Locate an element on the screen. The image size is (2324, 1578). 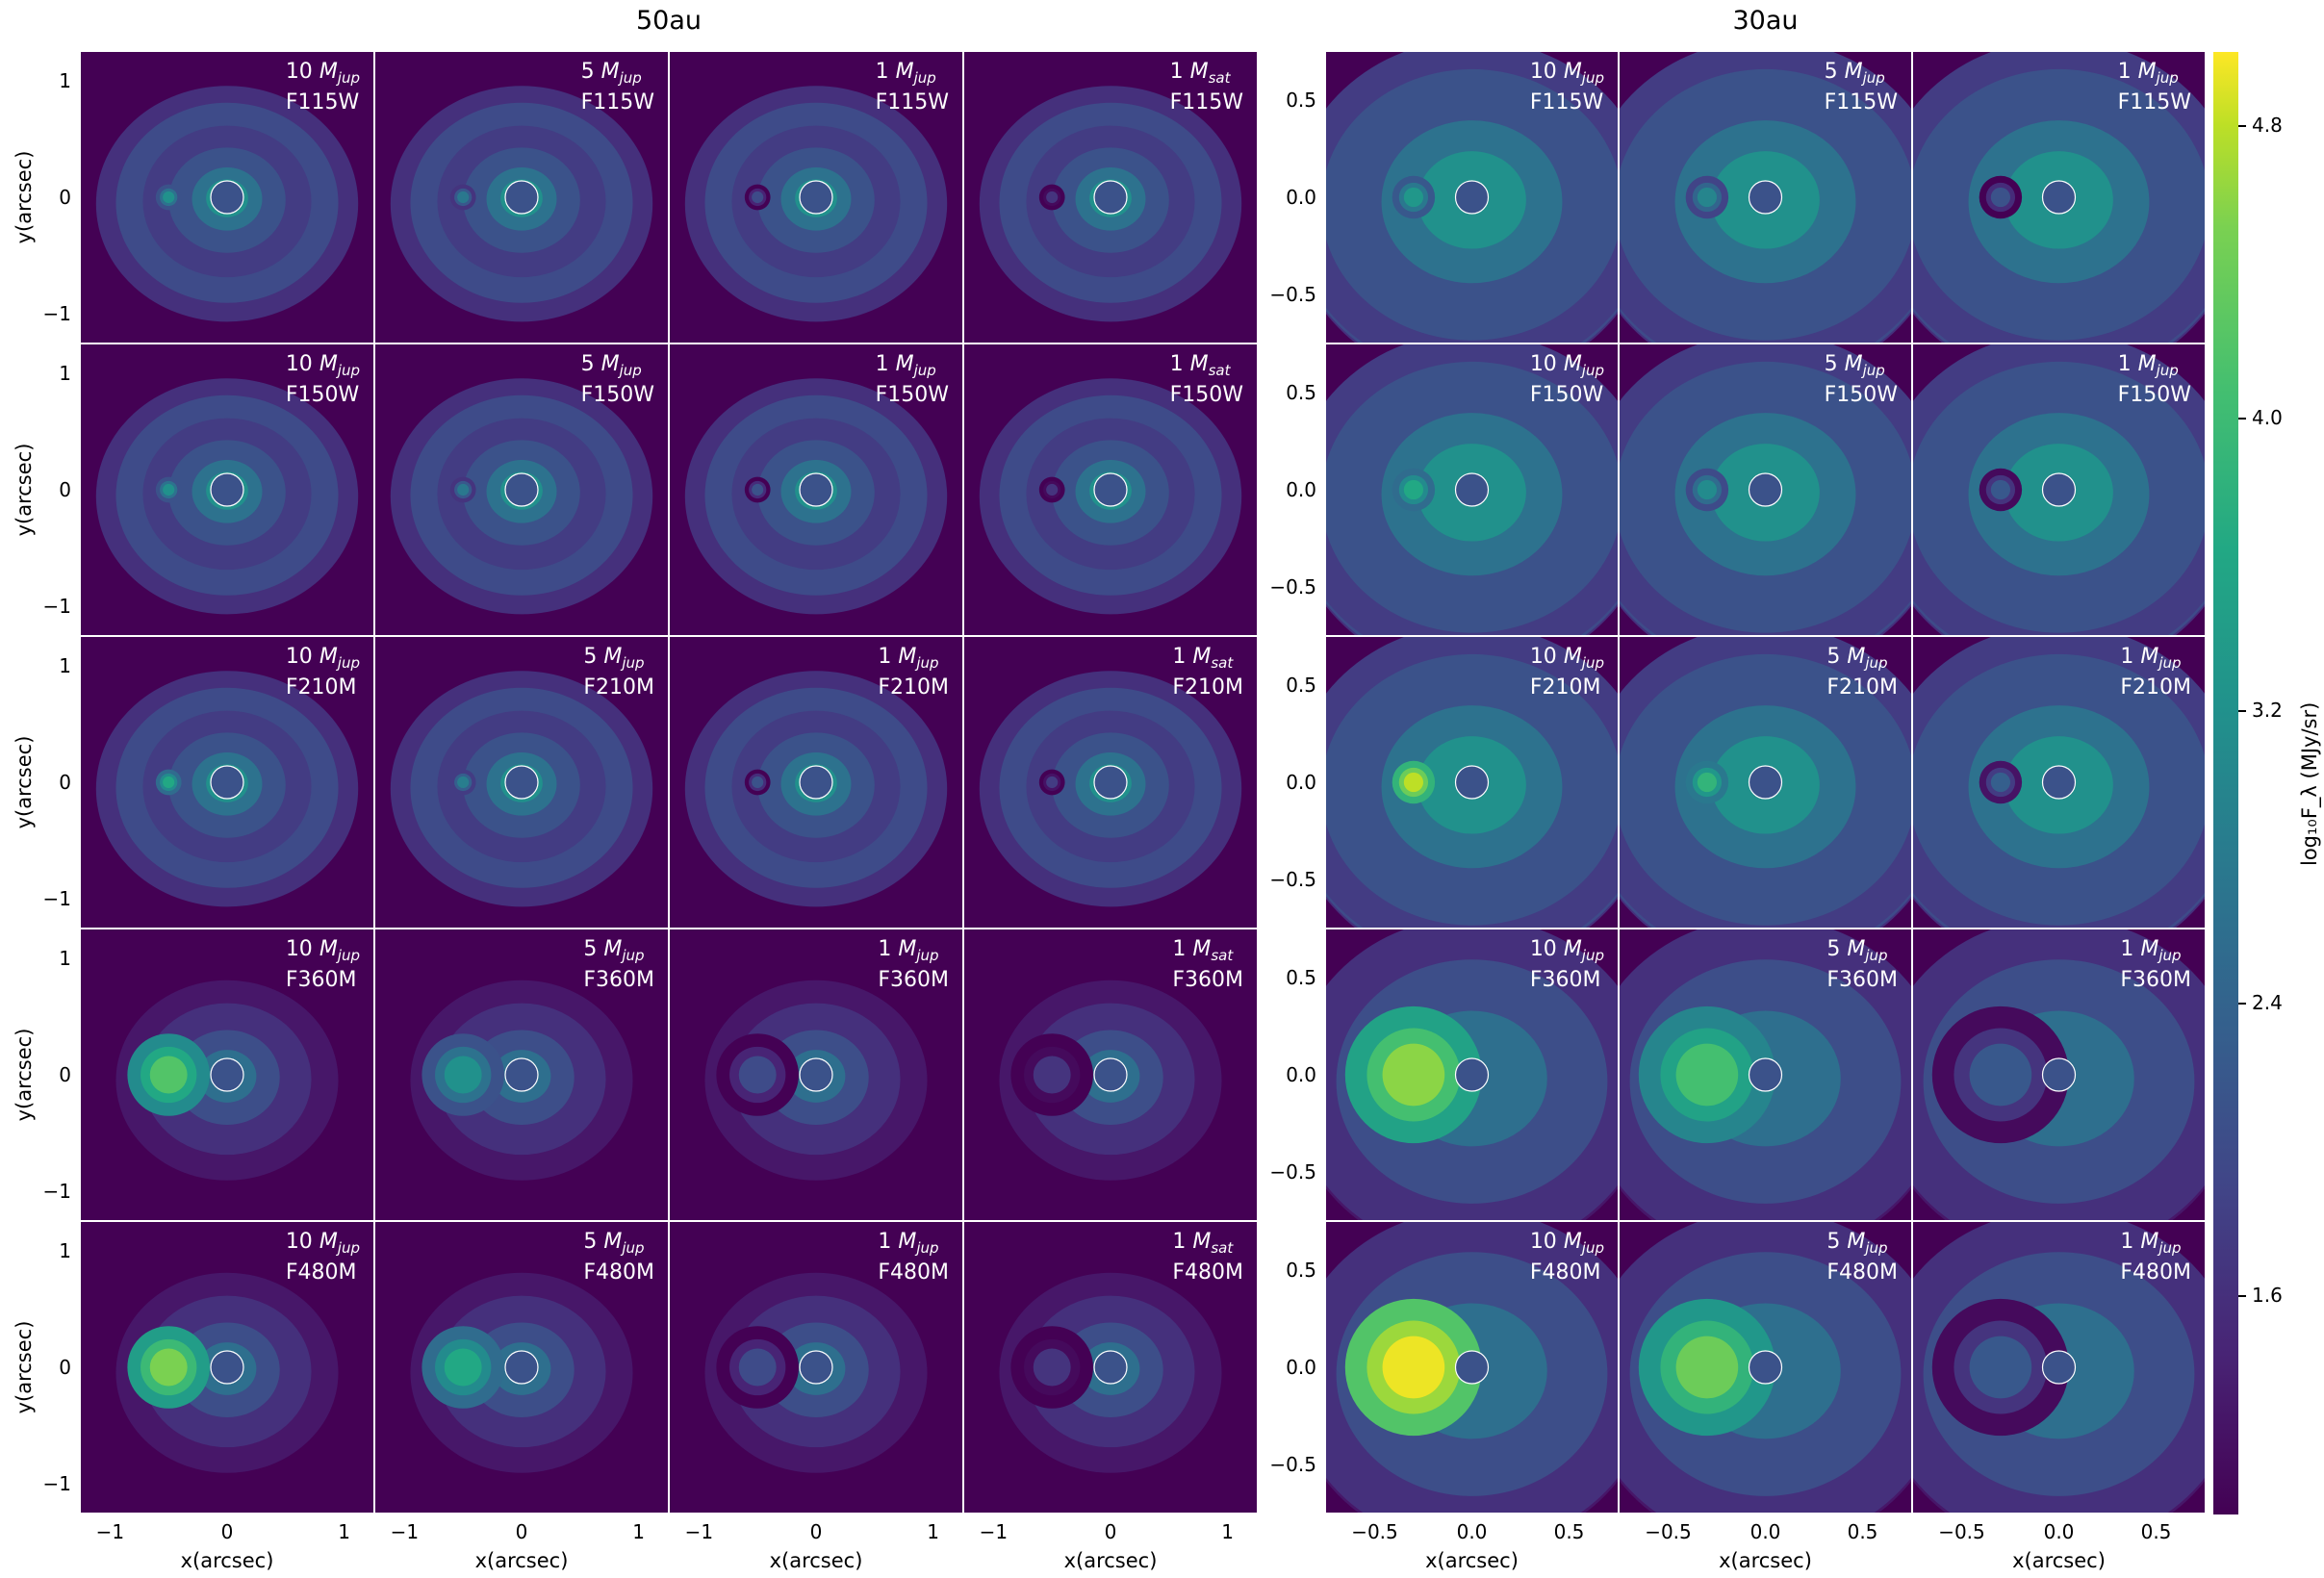
x-tick-label: 0.5 is located at coordinates (2156, 1531).